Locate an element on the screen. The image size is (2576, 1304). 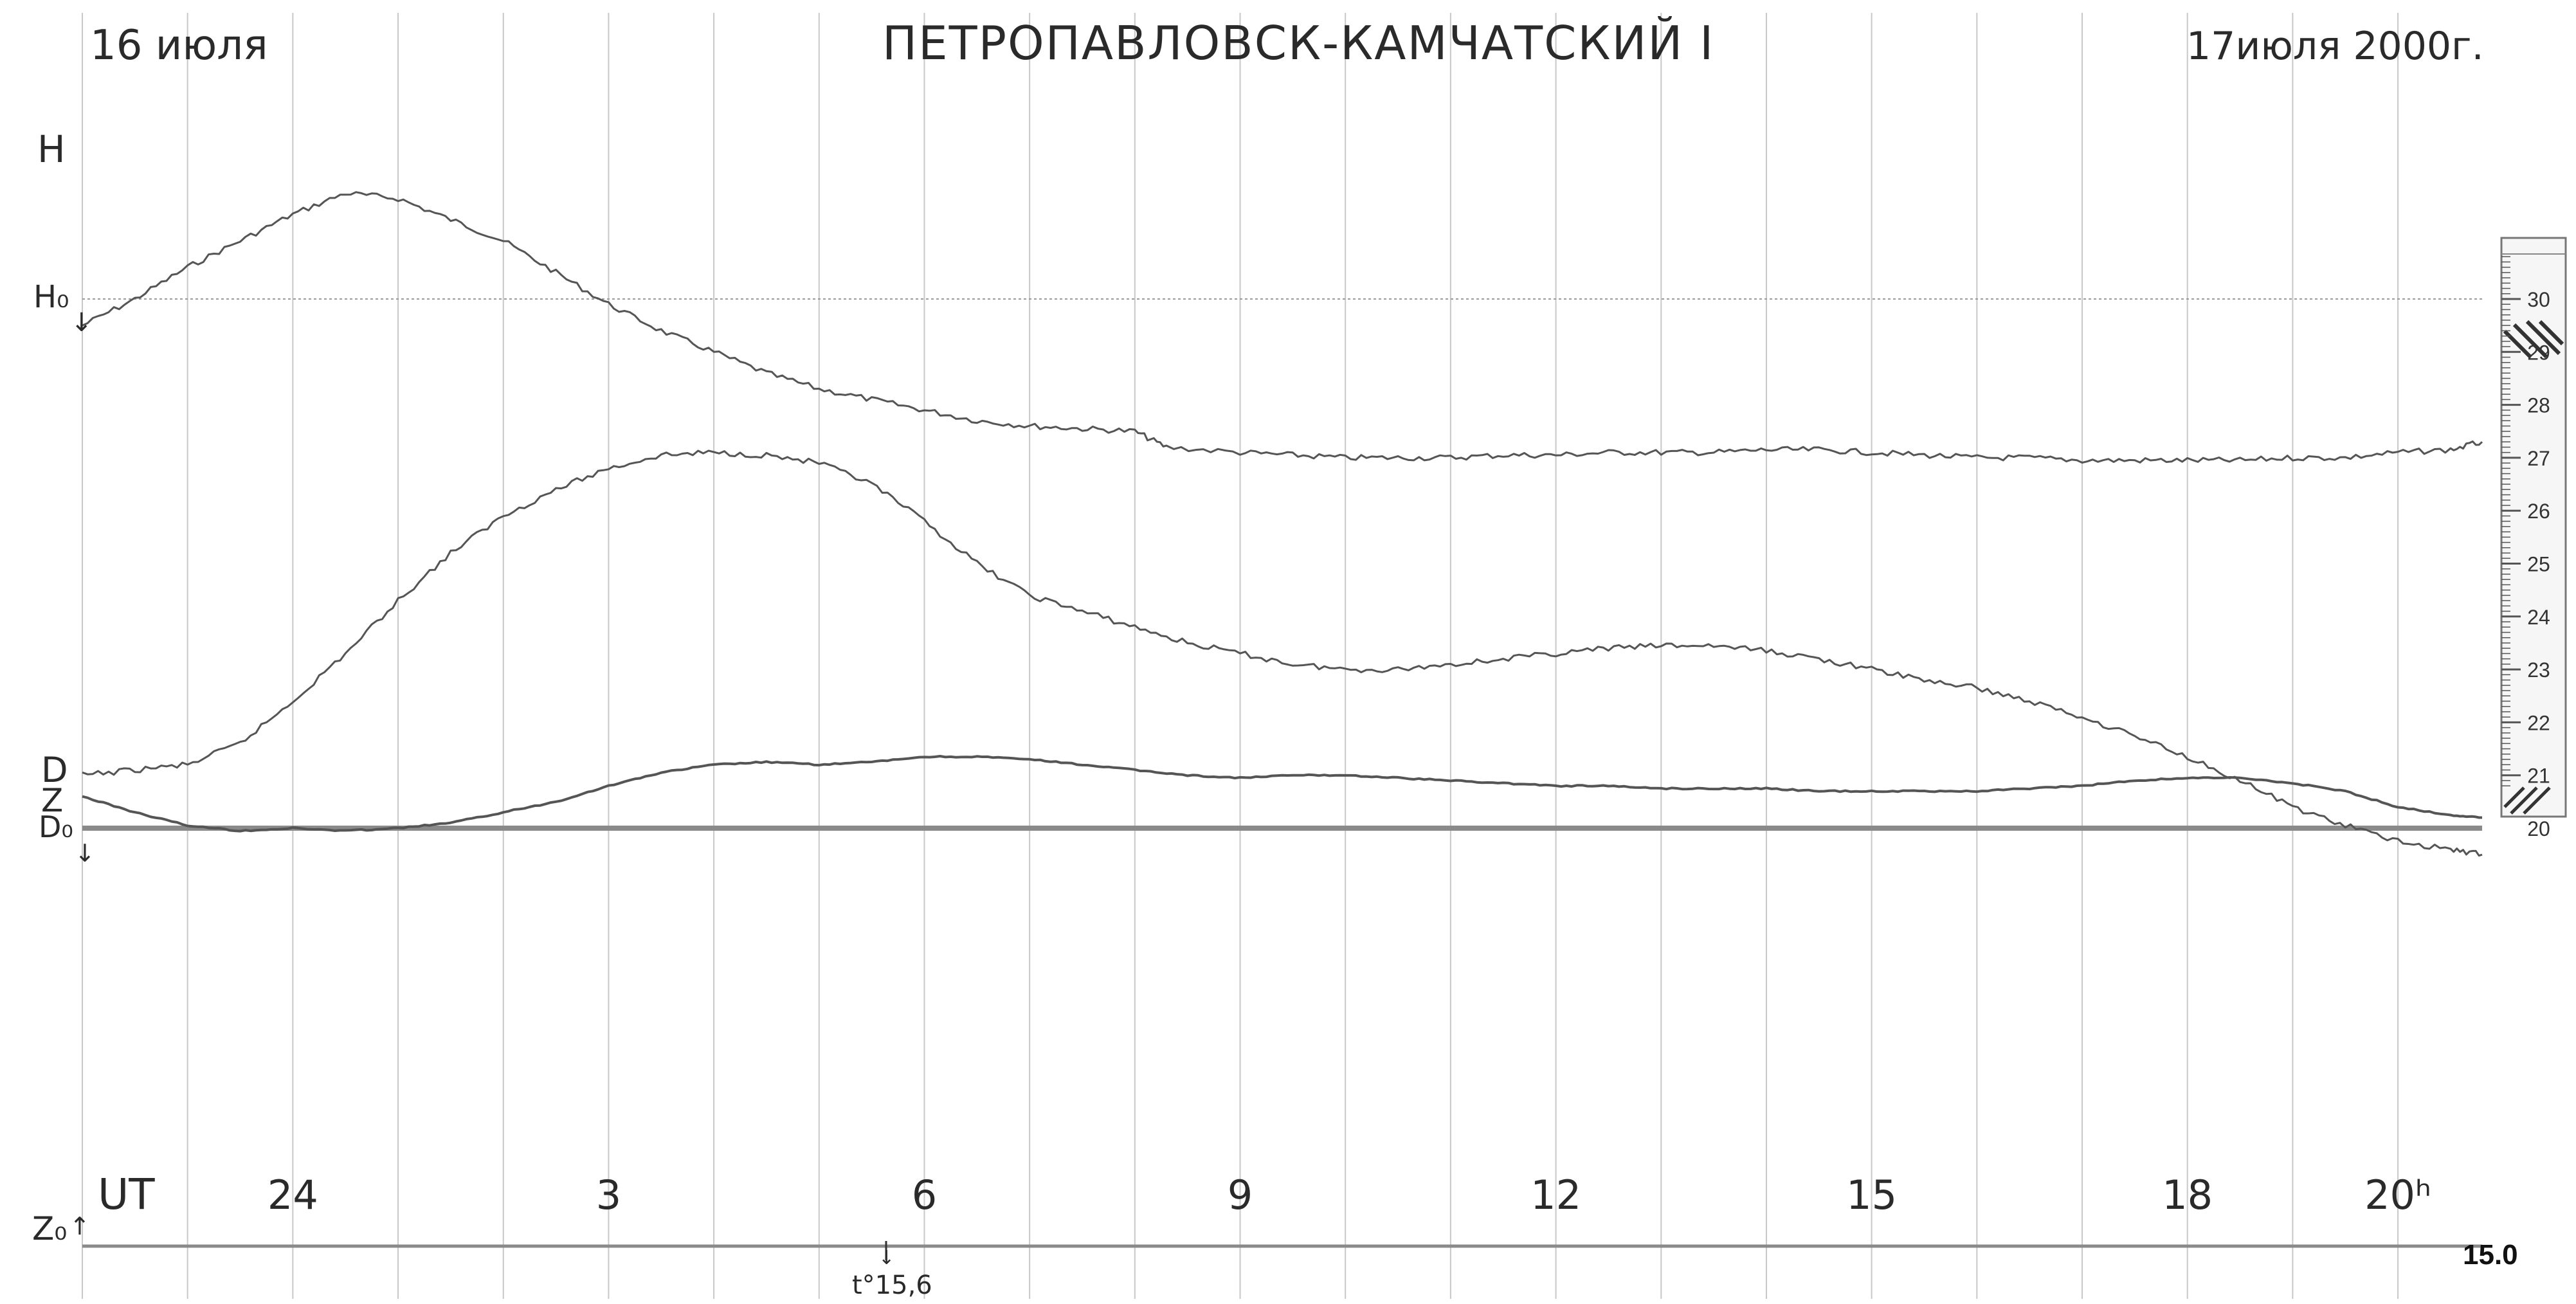
scale-label: 23 is located at coordinates (2538, 670).